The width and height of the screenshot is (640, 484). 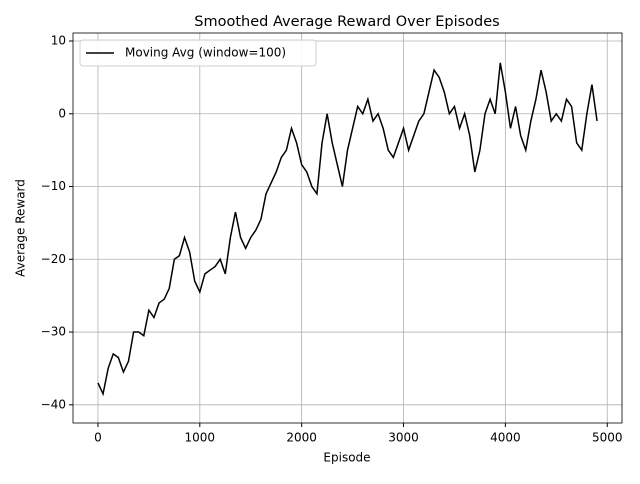 I want to click on x-tick-label: 5000, so click(x=607, y=438).